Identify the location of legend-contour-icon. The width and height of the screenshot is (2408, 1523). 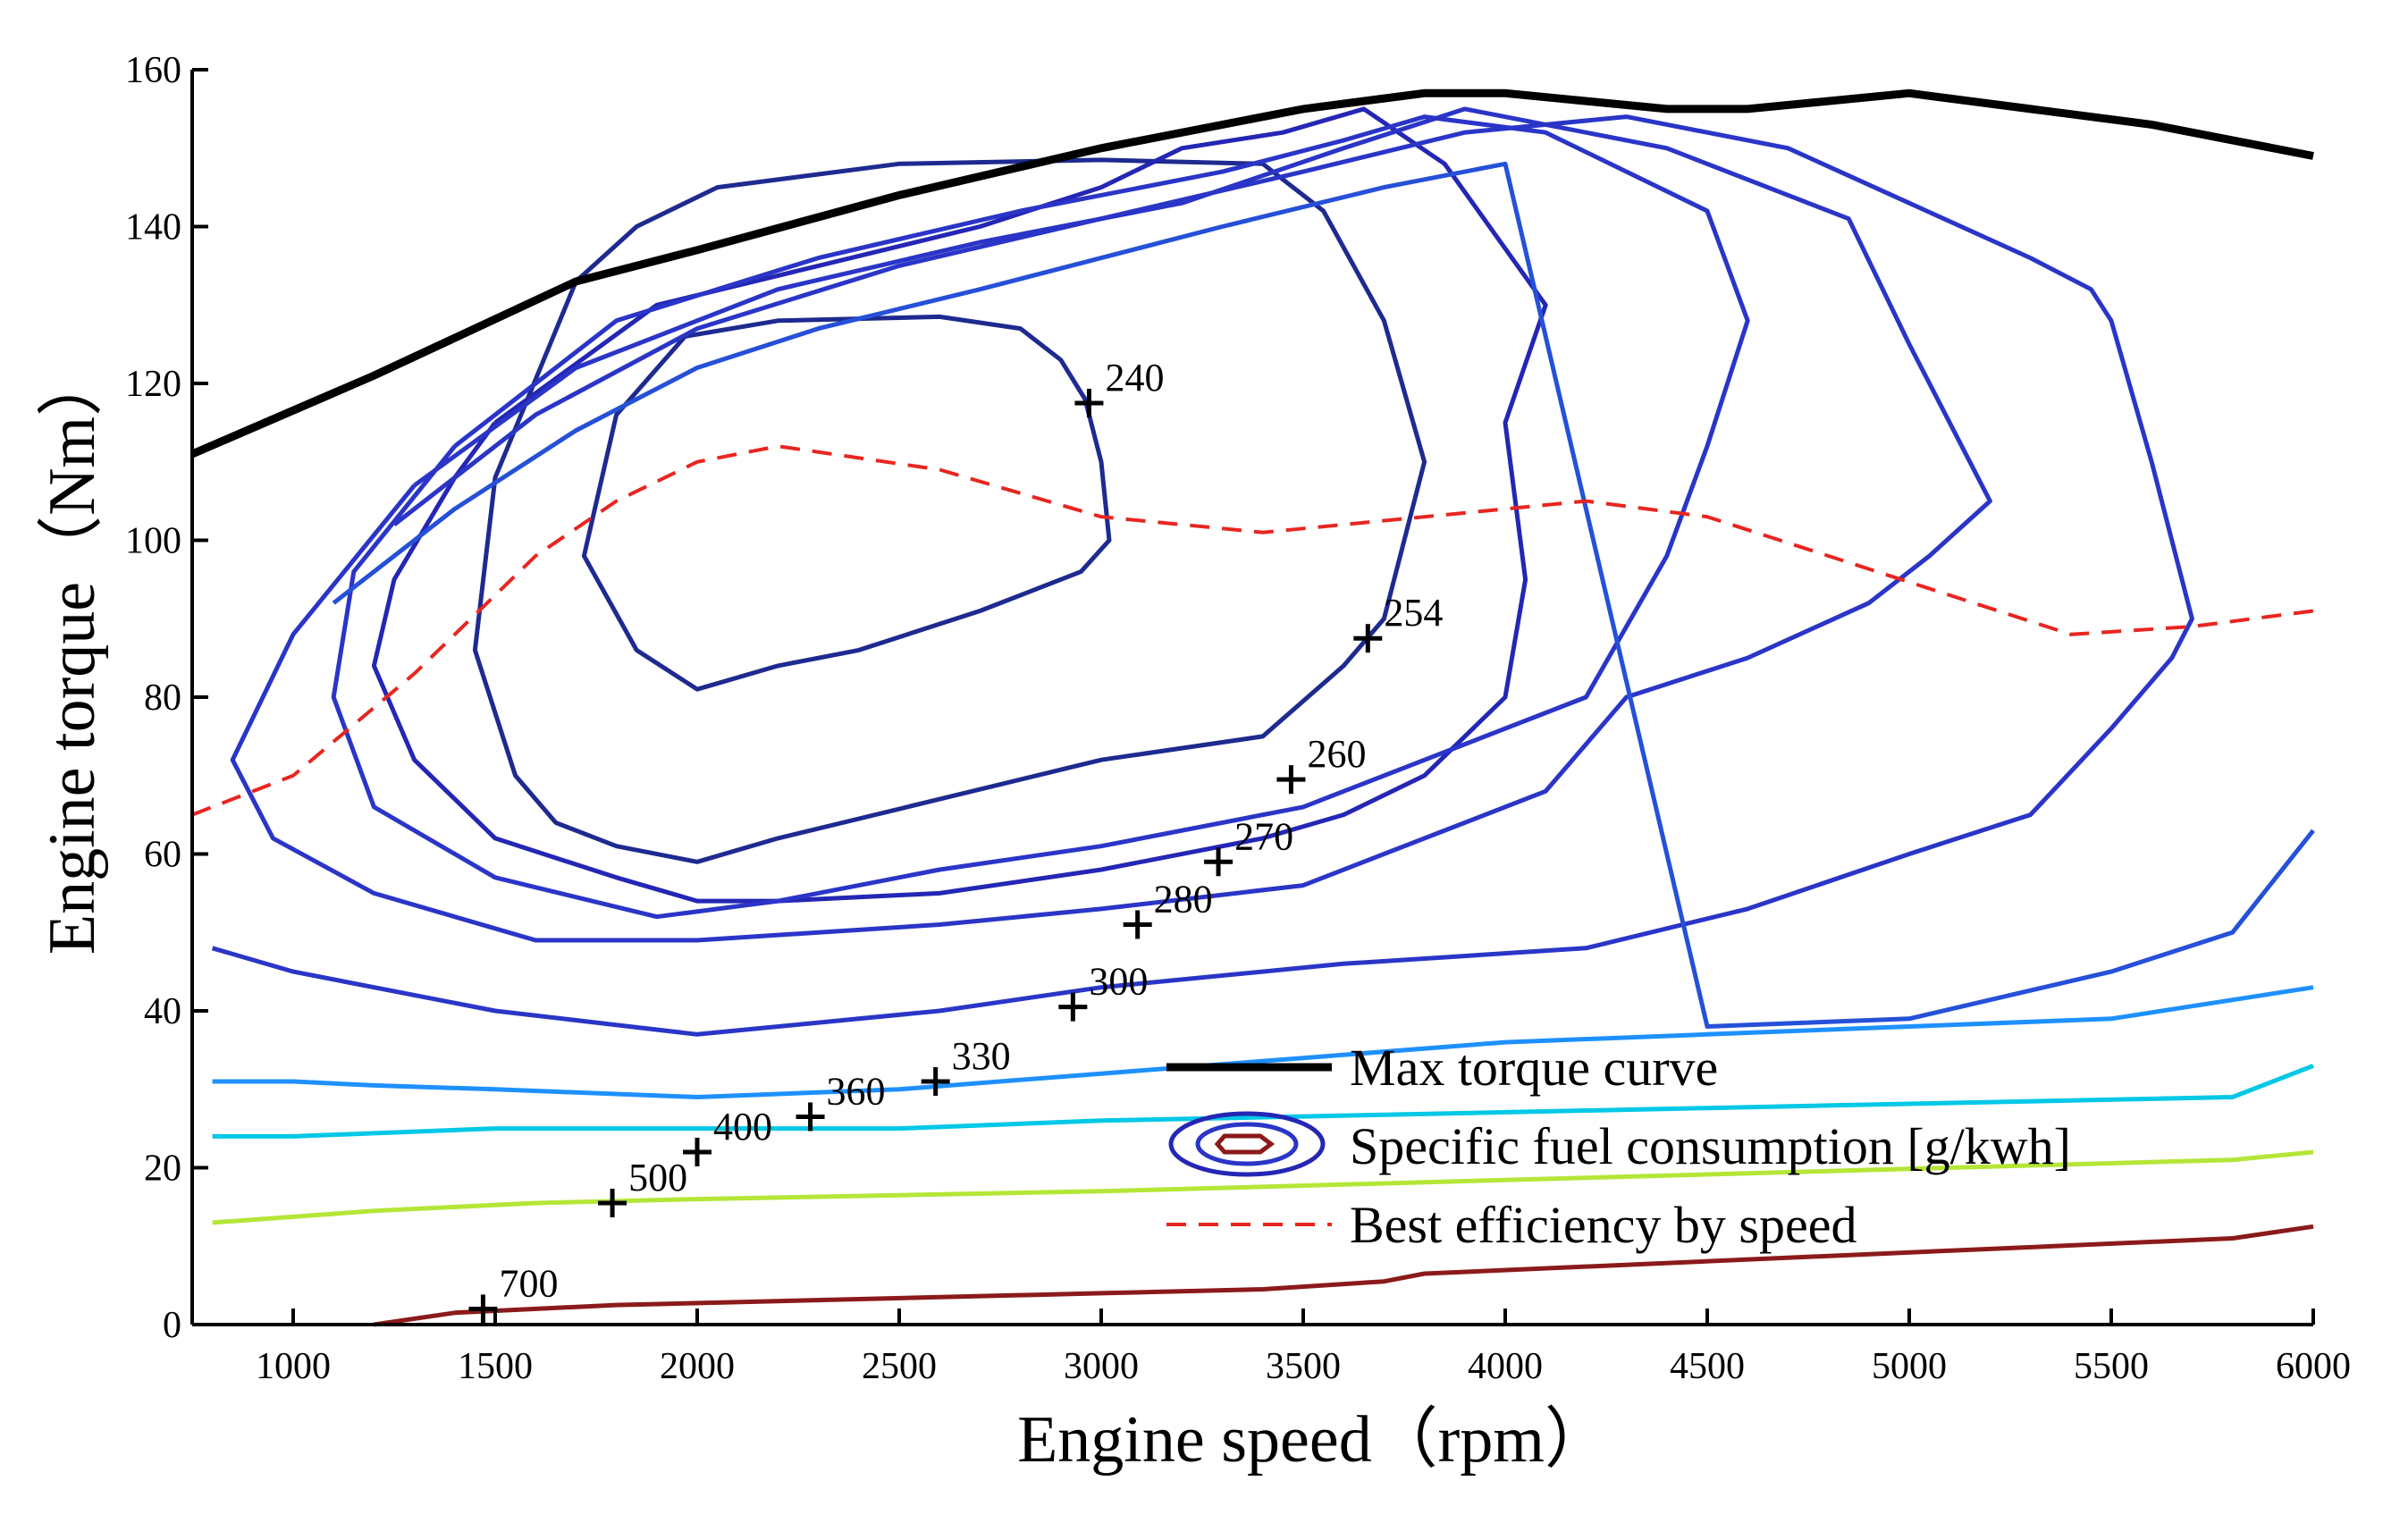
(1247, 1144).